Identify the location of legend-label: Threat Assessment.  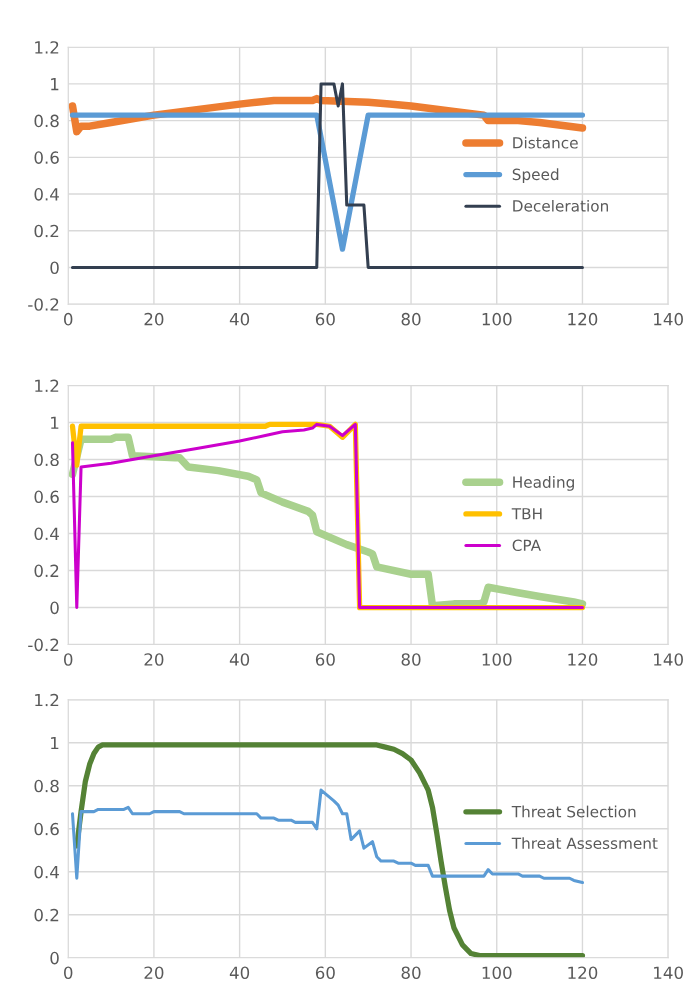
(584, 843).